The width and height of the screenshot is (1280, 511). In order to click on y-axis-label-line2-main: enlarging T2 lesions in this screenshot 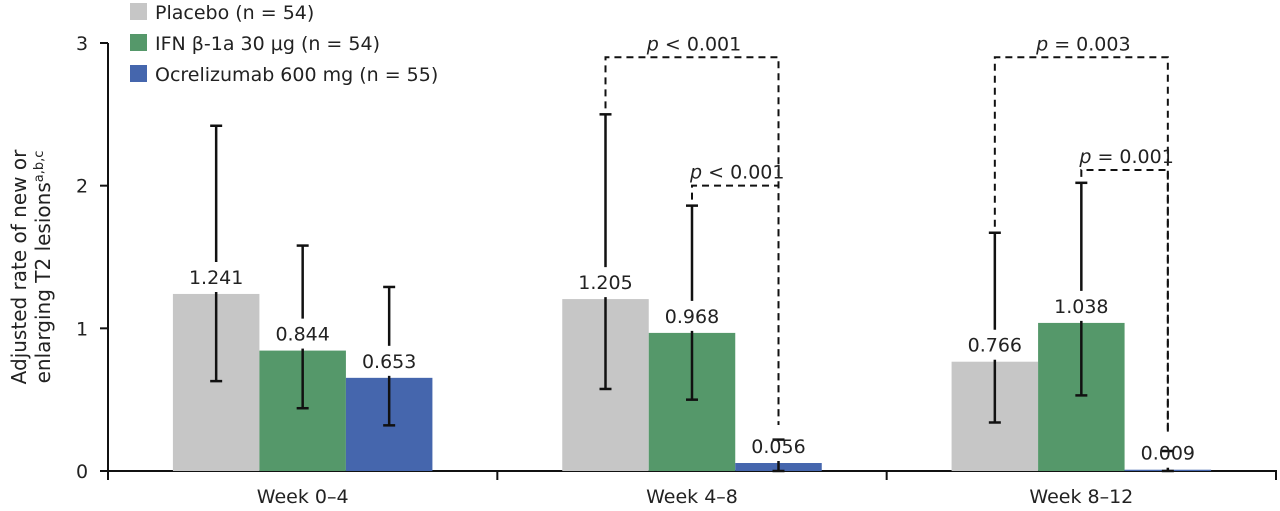, I will do `click(43, 282)`.